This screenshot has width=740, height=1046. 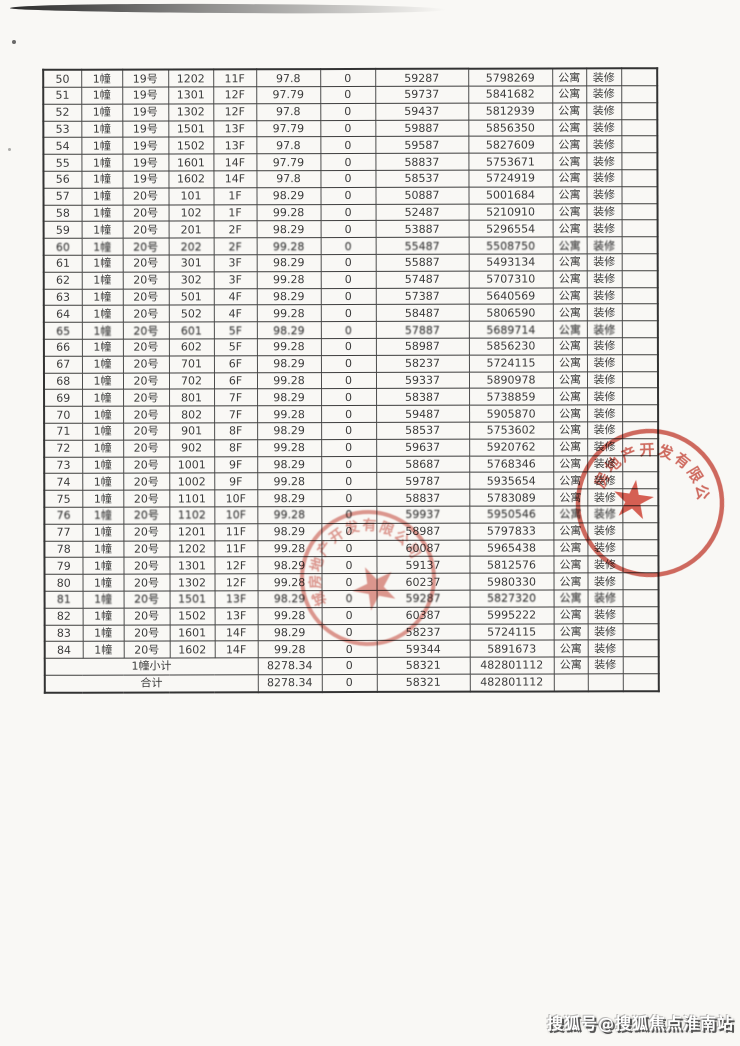 What do you see at coordinates (350, 212) in the screenshot?
I see `table-row: 58 1幢 20号 102 1F 99.28 0 52487 5210910 公寓 装修` at bounding box center [350, 212].